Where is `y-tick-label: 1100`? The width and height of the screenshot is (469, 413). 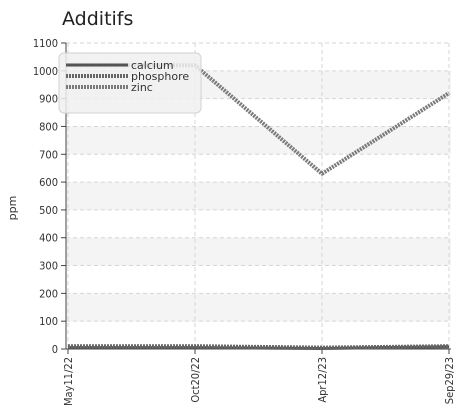
y-tick-label: 1100 is located at coordinates (45, 43).